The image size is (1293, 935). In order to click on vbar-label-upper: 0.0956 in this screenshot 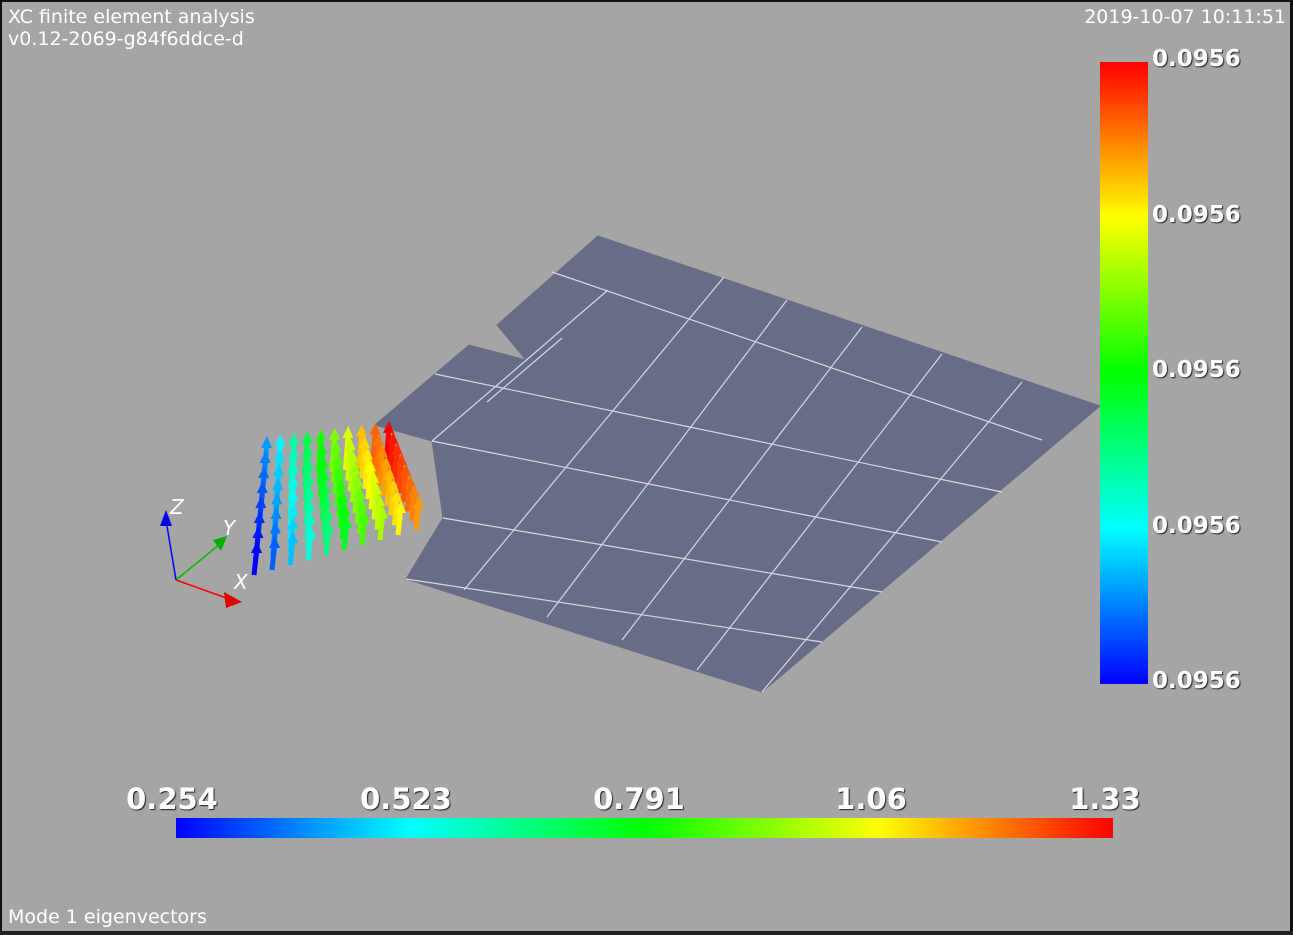, I will do `click(1196, 215)`.